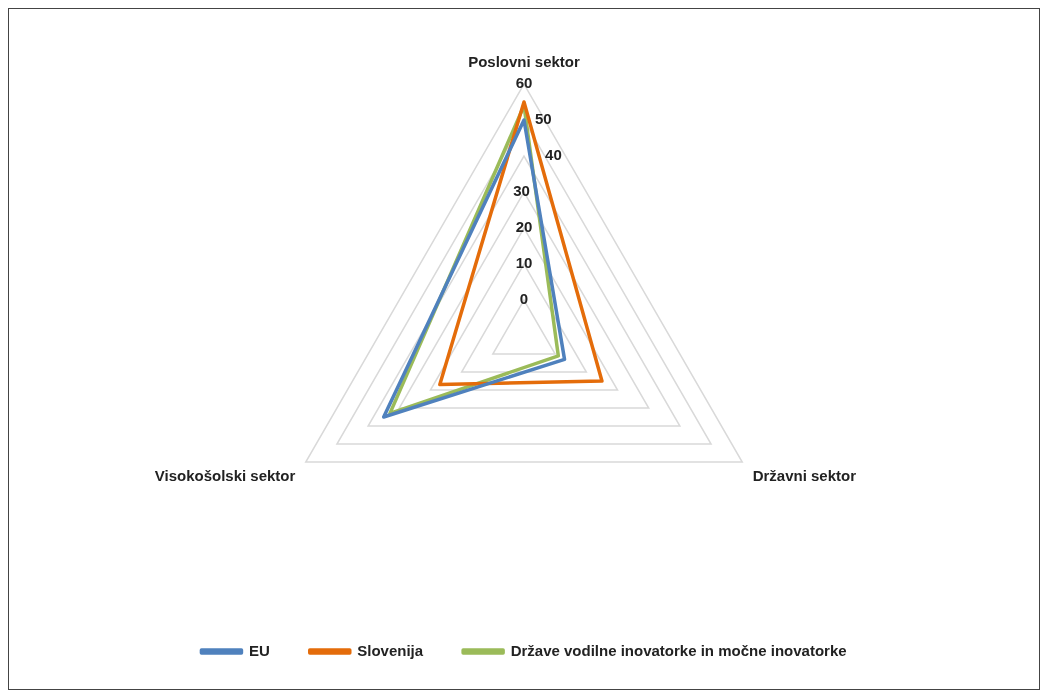  Describe the element at coordinates (524, 227) in the screenshot. I see `y-tick-label: 20` at that location.